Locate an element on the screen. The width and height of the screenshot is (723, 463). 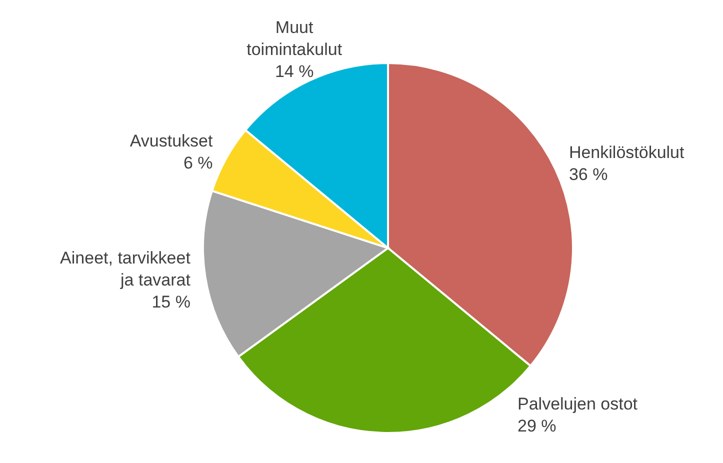
data-label: 6 % is located at coordinates (198, 162).